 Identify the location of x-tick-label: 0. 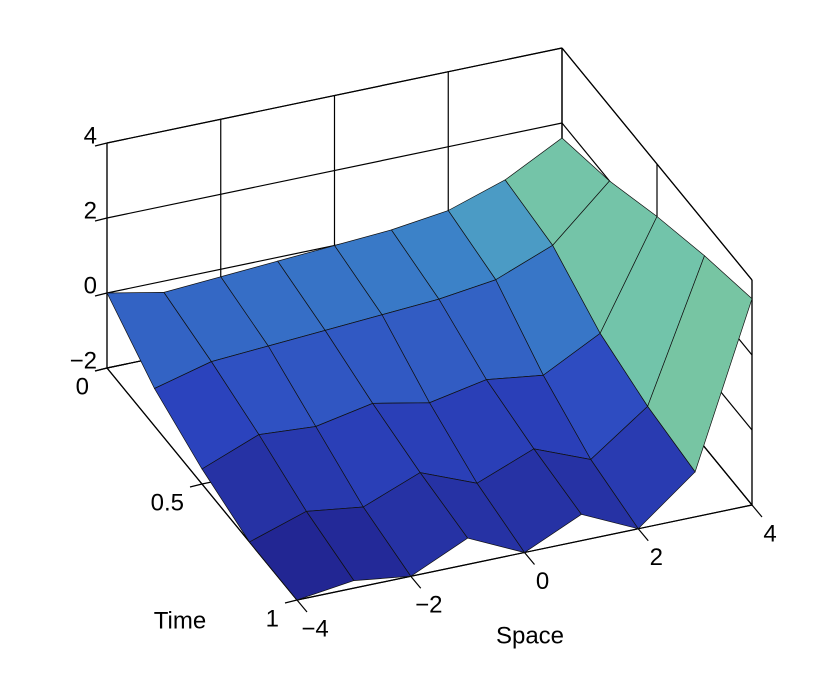
(542, 581).